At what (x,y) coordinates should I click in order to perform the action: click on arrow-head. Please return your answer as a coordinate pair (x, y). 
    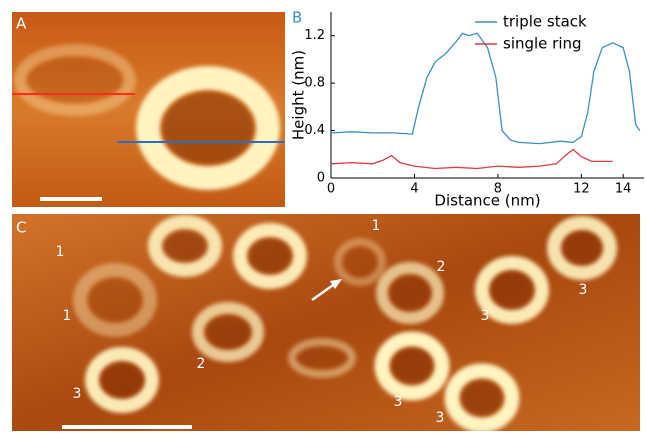
    Looking at the image, I should click on (336, 284).